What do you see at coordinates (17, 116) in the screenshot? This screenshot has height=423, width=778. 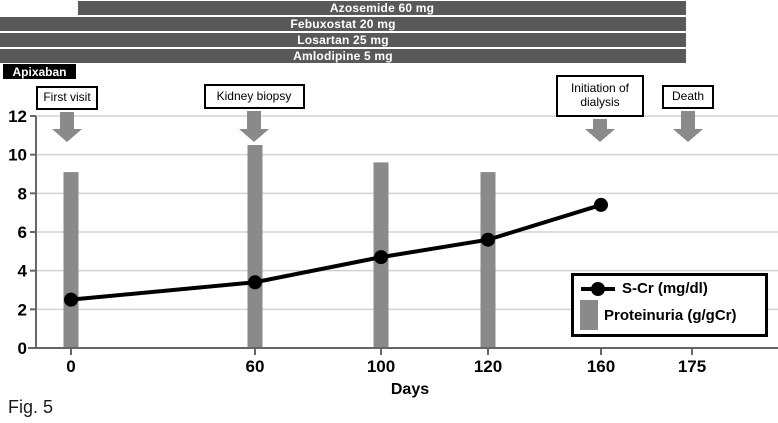 I see `y-tick-label: 12` at bounding box center [17, 116].